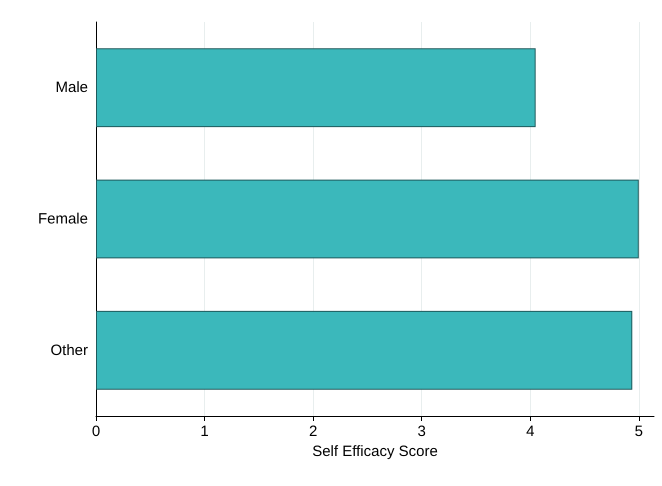 Image resolution: width=662 pixels, height=486 pixels. What do you see at coordinates (204, 431) in the screenshot?
I see `x-tick-label: 1` at bounding box center [204, 431].